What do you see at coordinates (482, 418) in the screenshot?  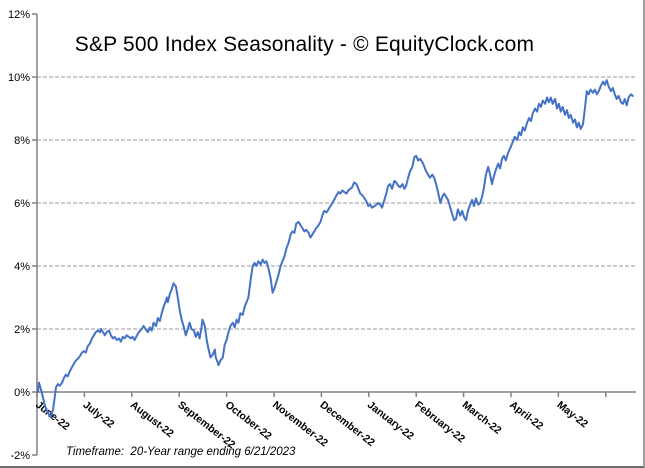 I see `x-axis-label: March-22` at bounding box center [482, 418].